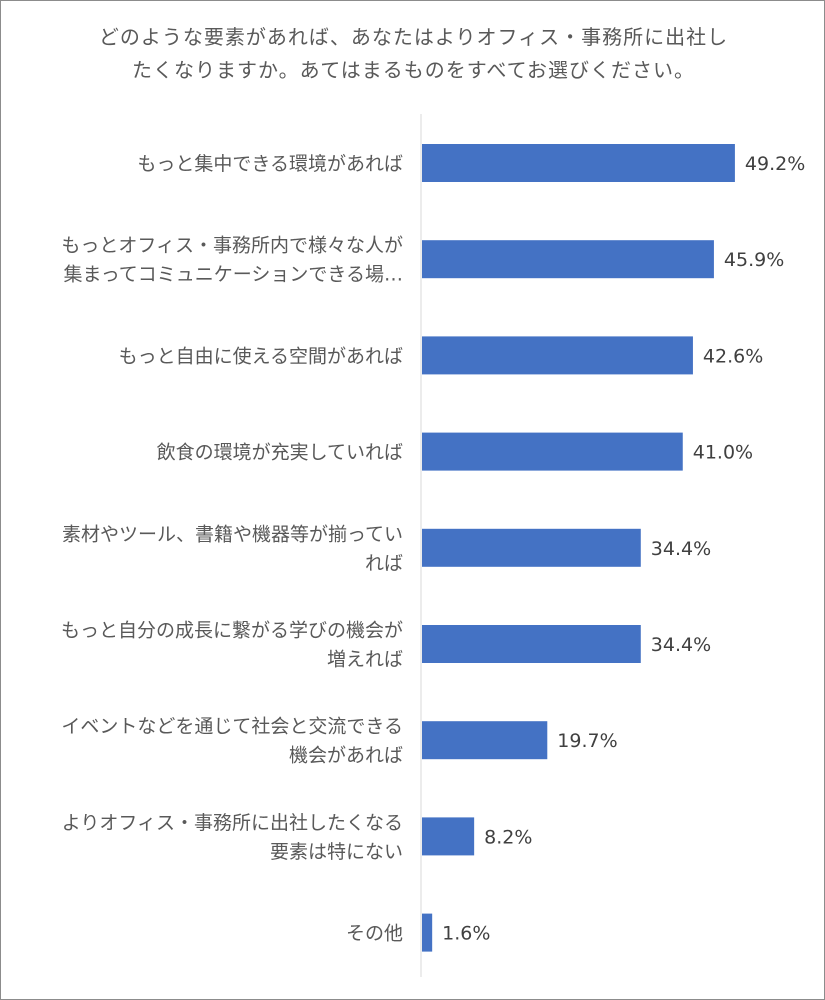 The image size is (825, 1000). I want to click on value-label-2: 45.9%, so click(754, 260).